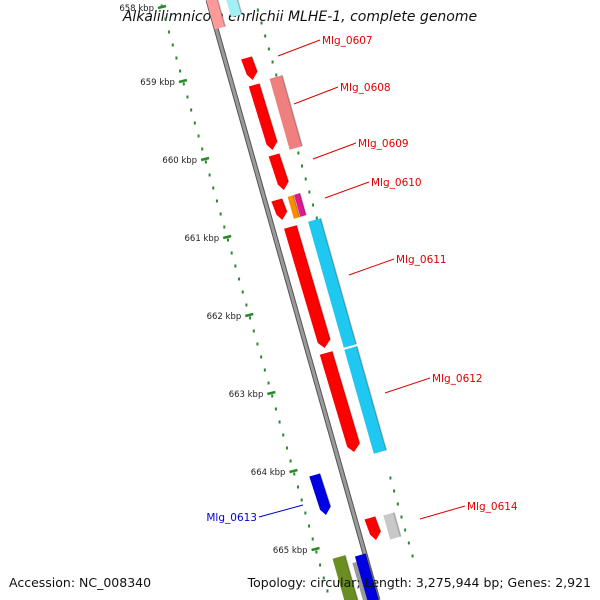  Describe the element at coordinates (202, 239) in the screenshot. I see `kbp-label: 661 kbp` at that location.